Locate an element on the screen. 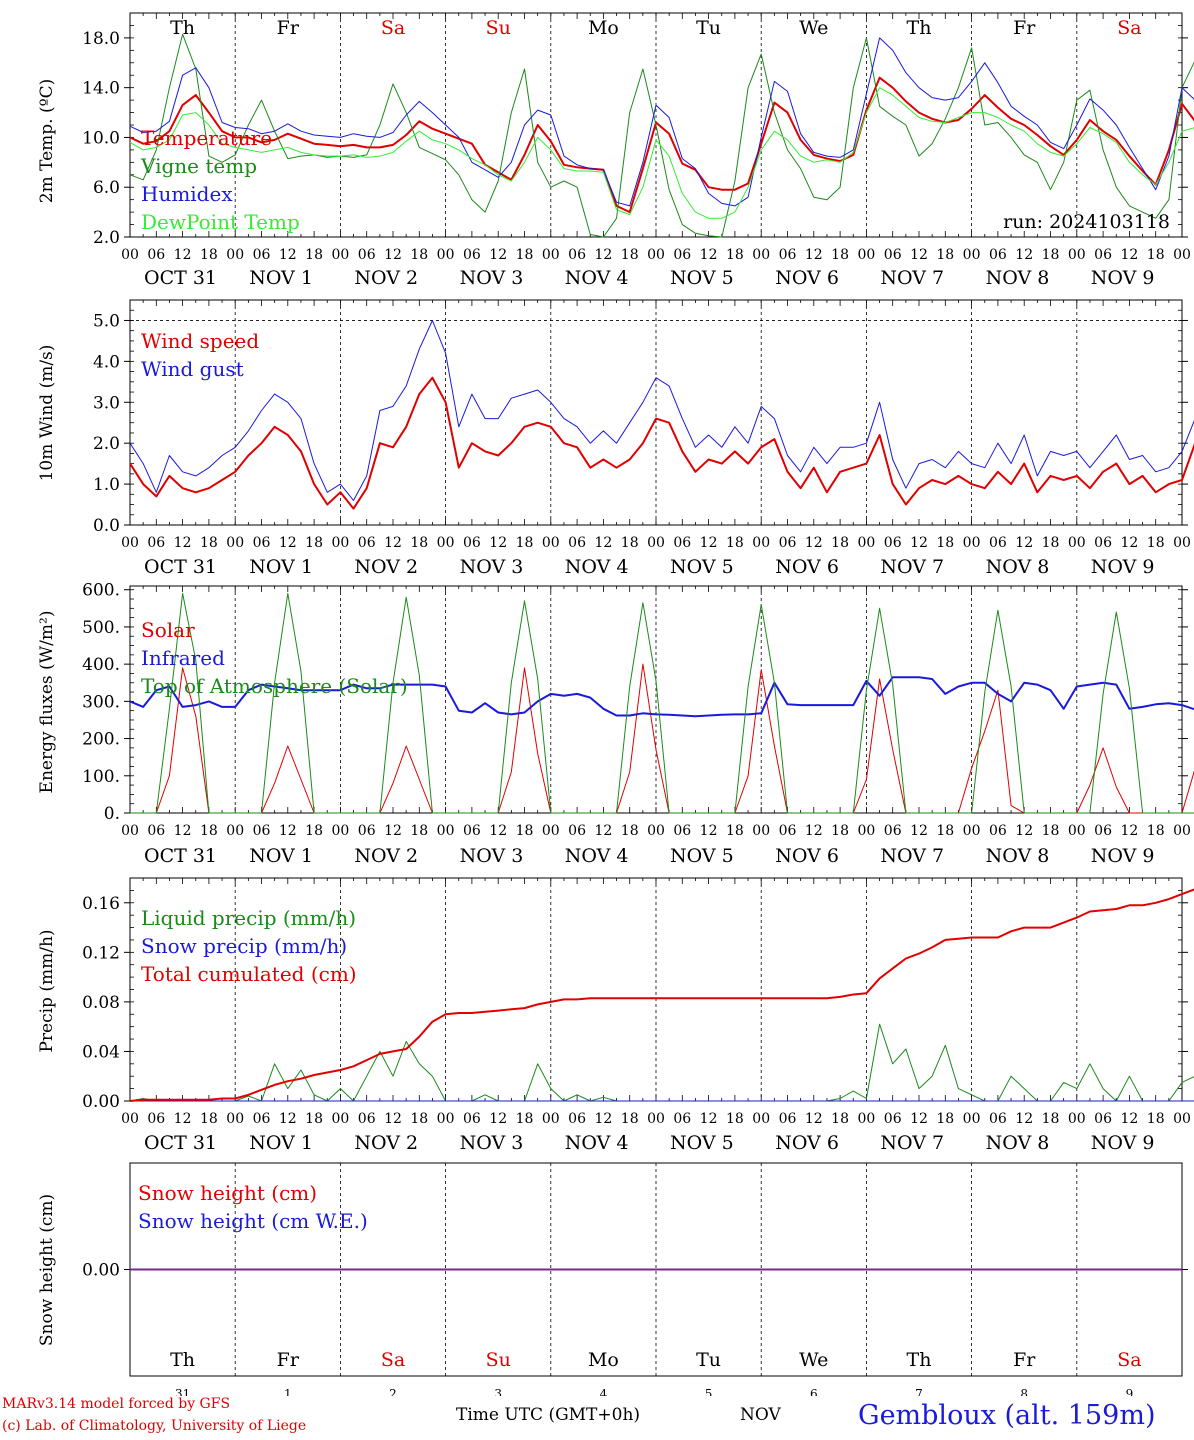 The height and width of the screenshot is (1440, 1194). plot-frame is located at coordinates (656, 412).